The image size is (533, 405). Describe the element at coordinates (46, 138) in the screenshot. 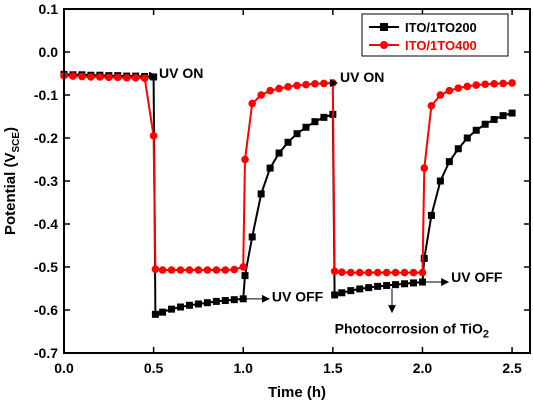

I see `y-tick-label: -0.2` at that location.